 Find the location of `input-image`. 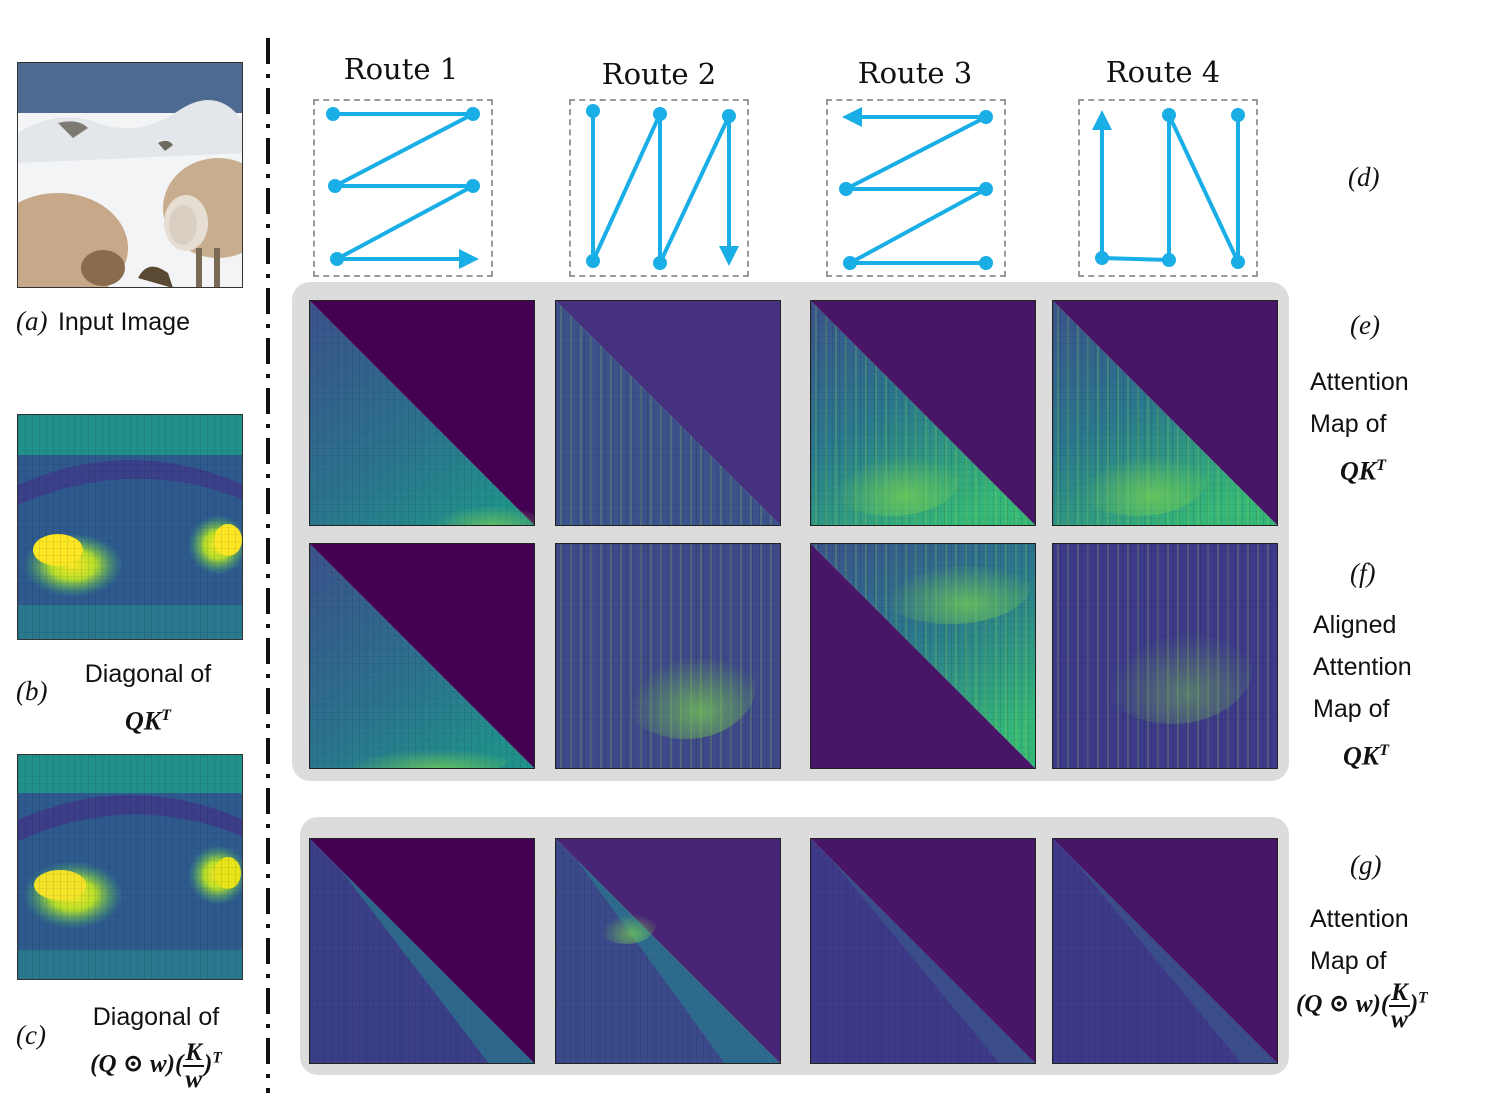

input-image is located at coordinates (130, 175).